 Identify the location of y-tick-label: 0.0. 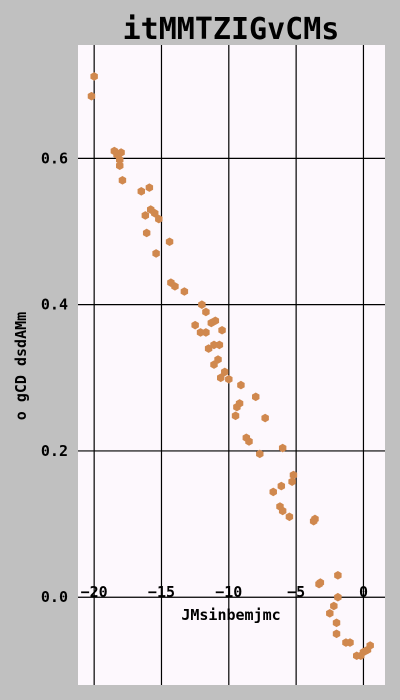
(54, 597).